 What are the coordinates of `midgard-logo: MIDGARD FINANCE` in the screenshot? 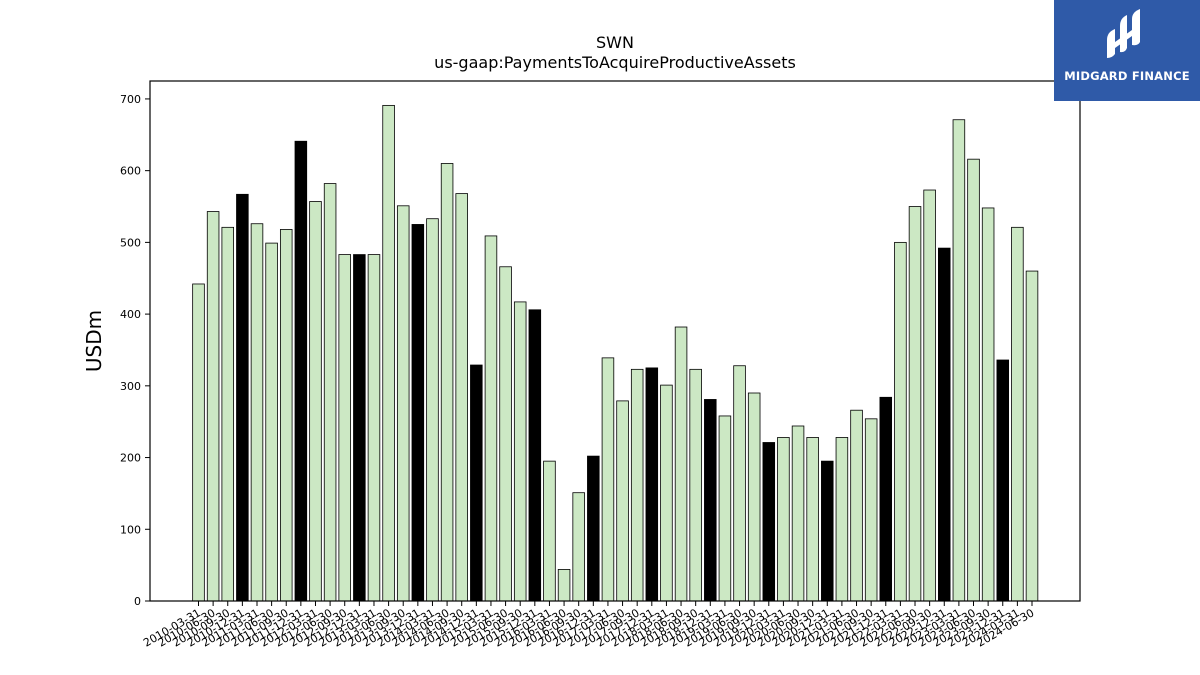 It's located at (1127, 50).